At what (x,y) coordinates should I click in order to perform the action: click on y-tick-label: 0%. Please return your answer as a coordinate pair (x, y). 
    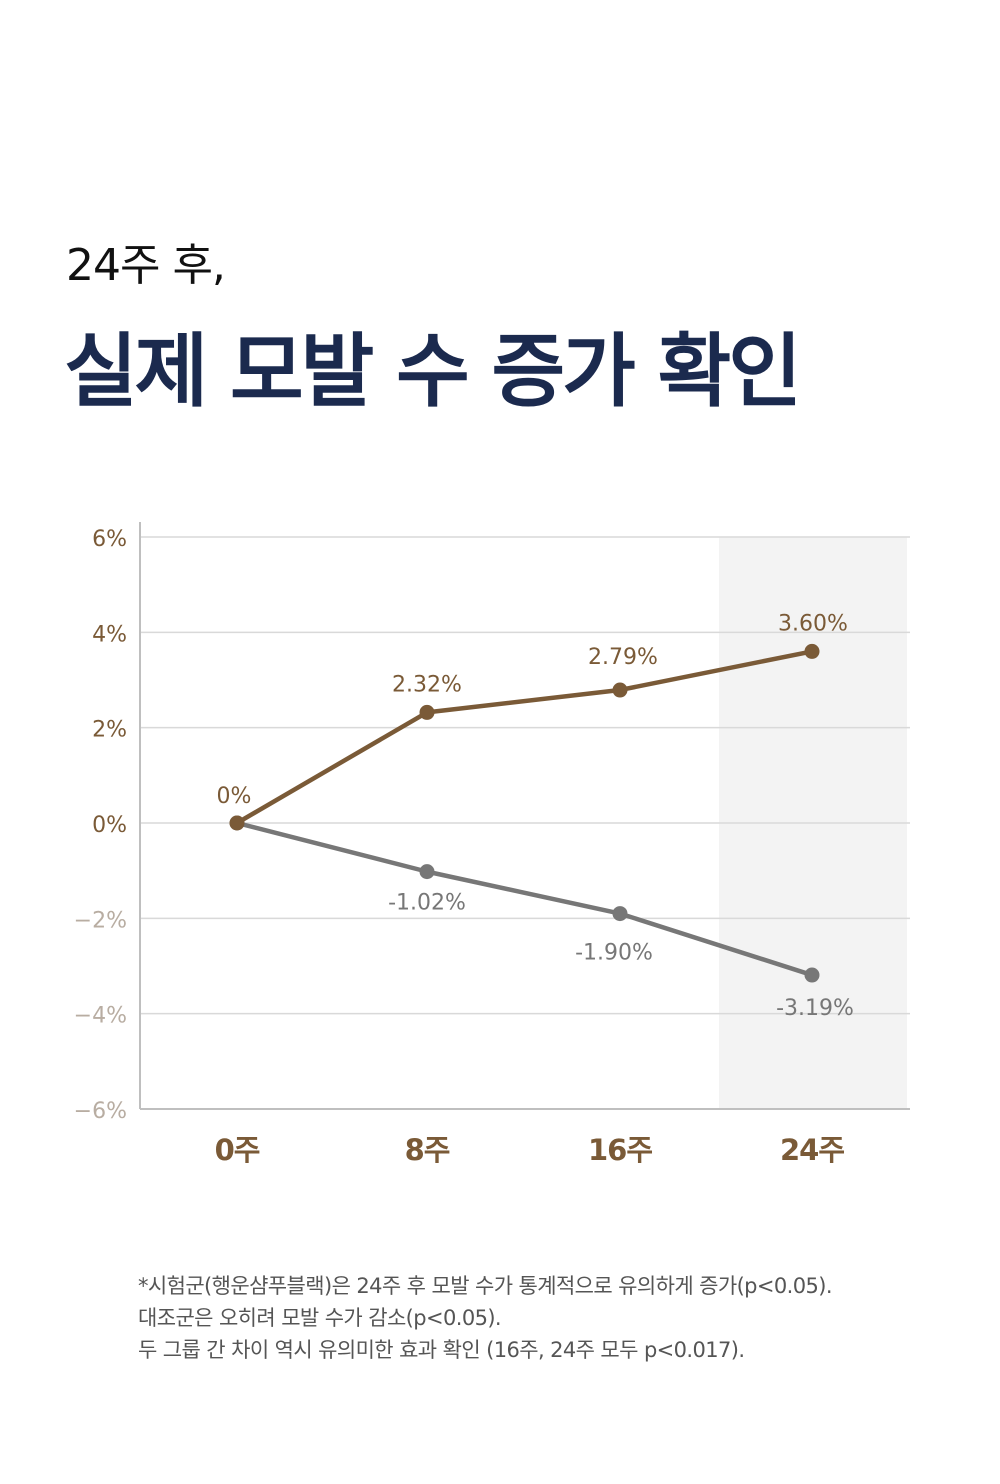
    Looking at the image, I should click on (109, 825).